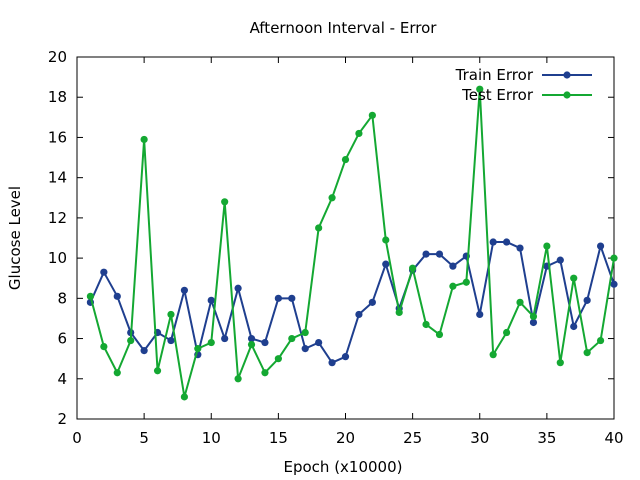  Describe the element at coordinates (62, 419) in the screenshot. I see `y-tick-label: 2` at that location.